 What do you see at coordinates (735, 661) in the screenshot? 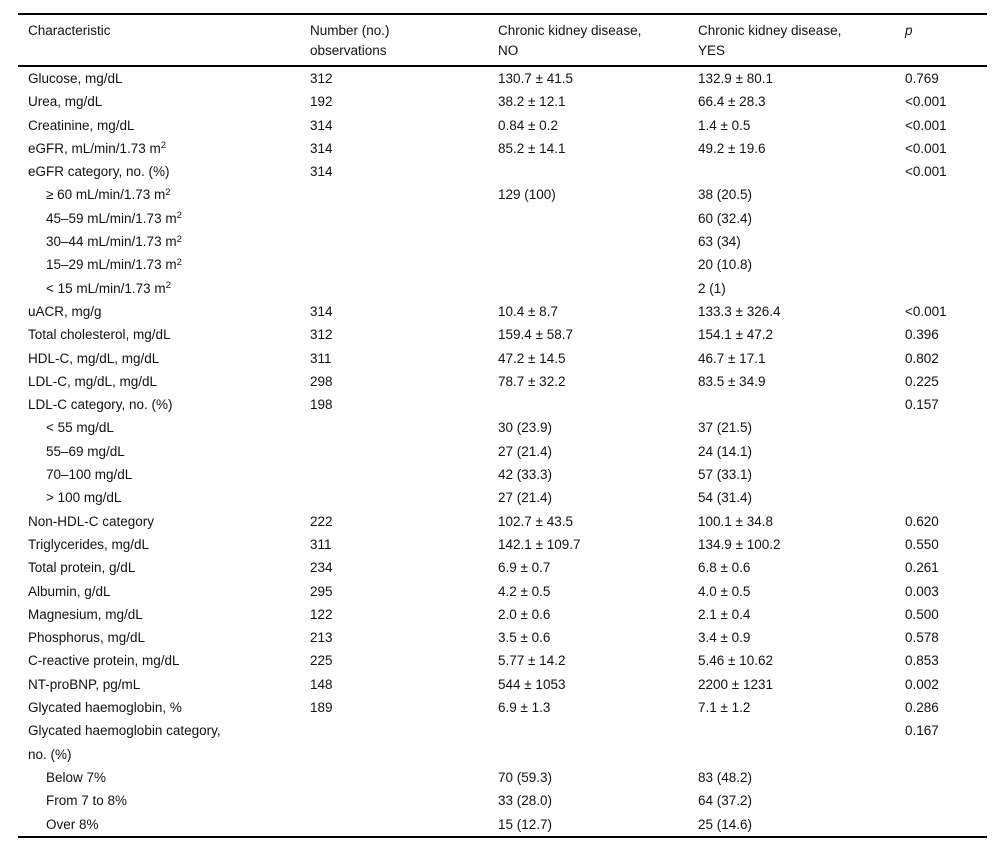
I see `ckd-yes-cell: 5.46 ± 10.62` at bounding box center [735, 661].